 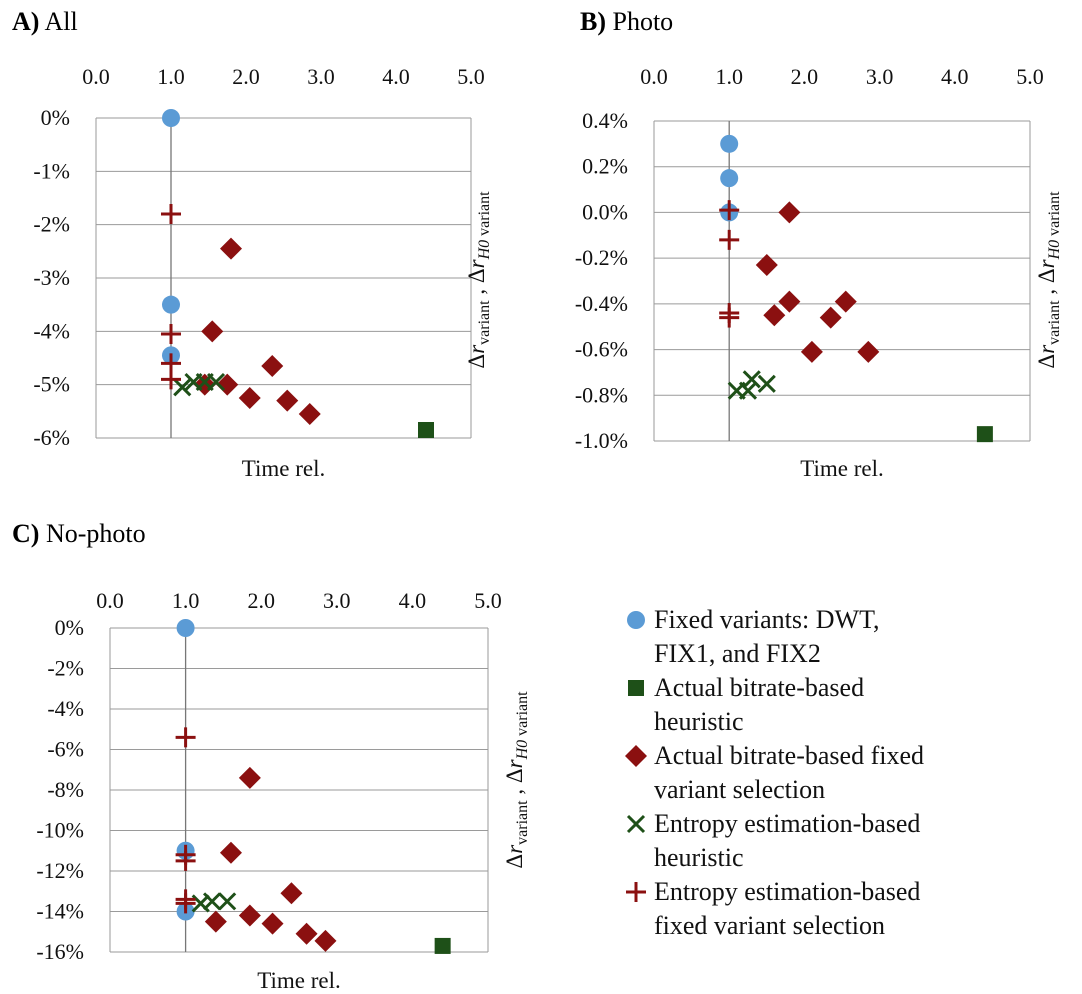 I want to click on y-tick-label: -6%, so click(x=51, y=437).